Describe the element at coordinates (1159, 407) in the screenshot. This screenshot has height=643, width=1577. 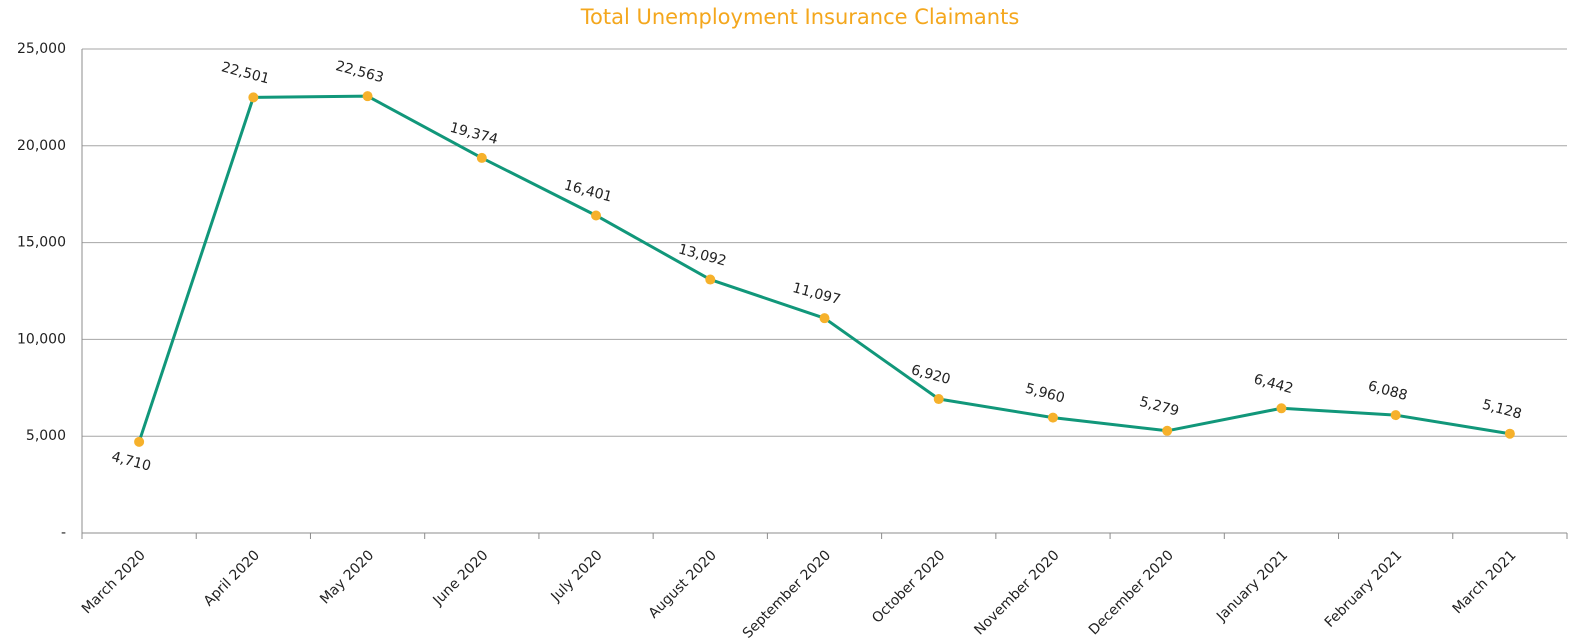
I see `data-label: 5,279` at that location.